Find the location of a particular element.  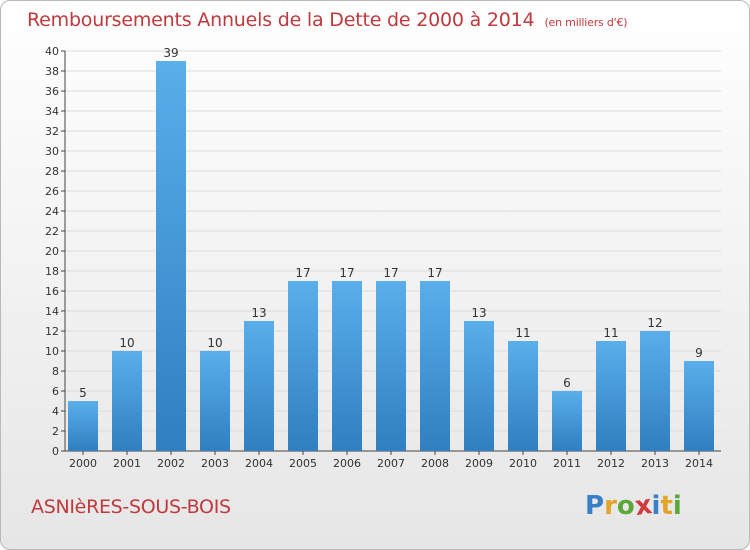

x-tick-label-2005: 2005 is located at coordinates (303, 463).